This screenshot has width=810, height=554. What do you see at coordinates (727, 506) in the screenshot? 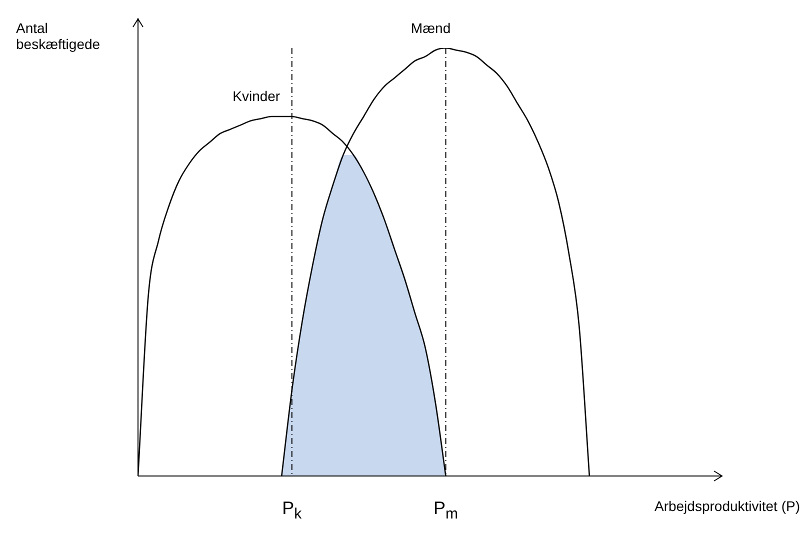
I see `x-axis-title: Arbejdsproduktivitet (P)` at bounding box center [727, 506].